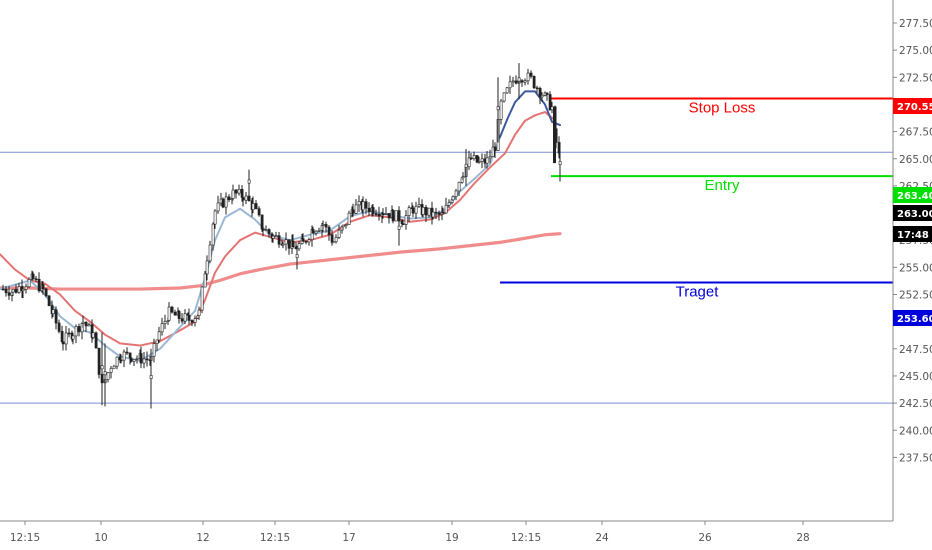 This screenshot has height=550, width=932. I want to click on y-tick-label: 255.00, so click(915, 268).